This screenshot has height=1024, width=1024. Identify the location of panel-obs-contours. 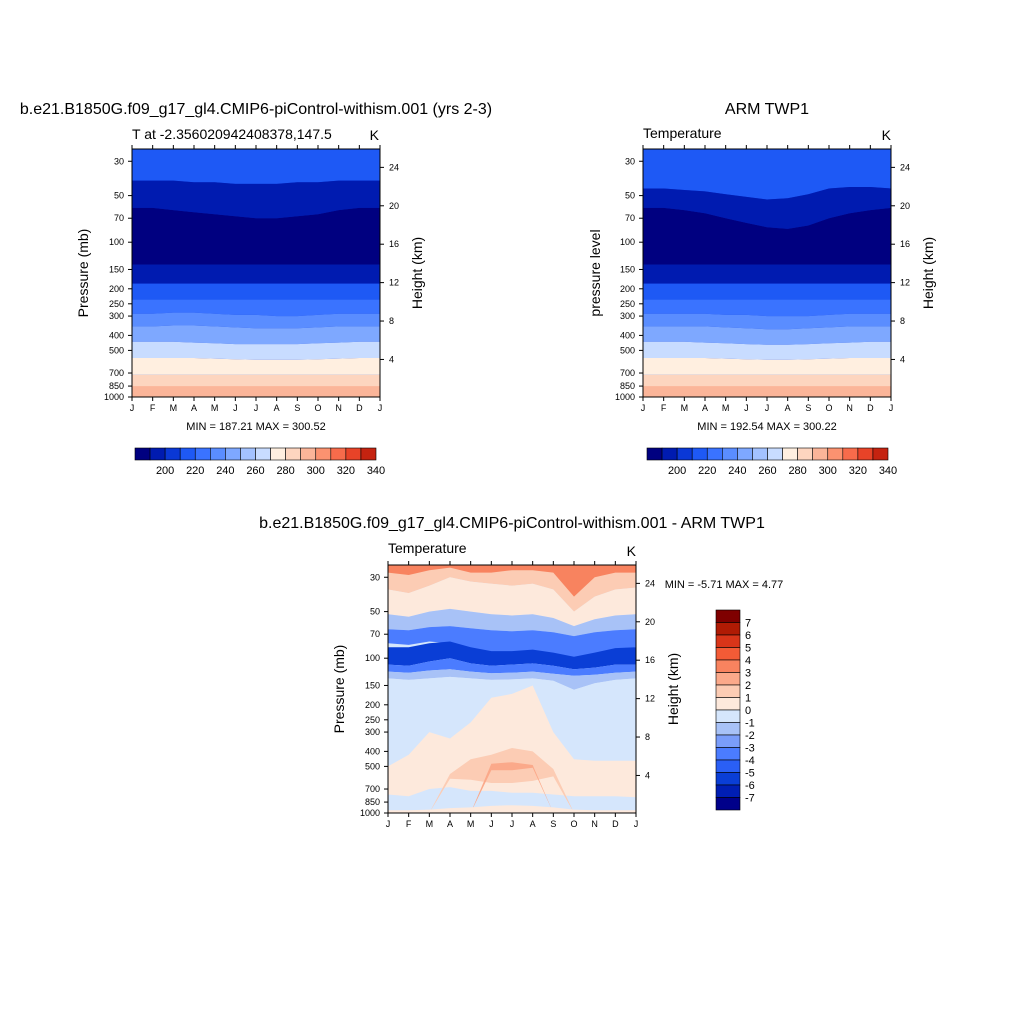
(767, 273).